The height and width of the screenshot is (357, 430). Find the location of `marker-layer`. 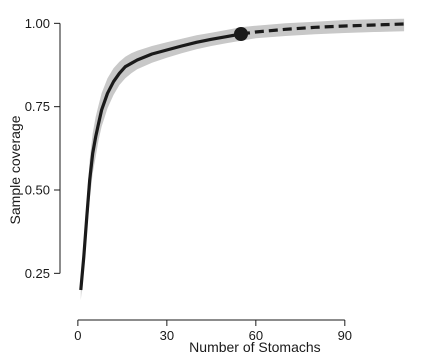

marker-layer is located at coordinates (241, 34).